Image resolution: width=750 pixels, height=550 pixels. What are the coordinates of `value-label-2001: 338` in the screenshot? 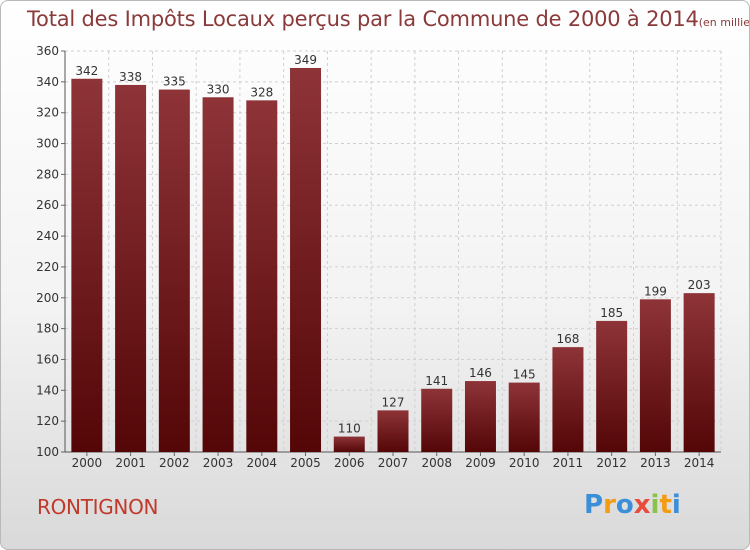 It's located at (130, 77).